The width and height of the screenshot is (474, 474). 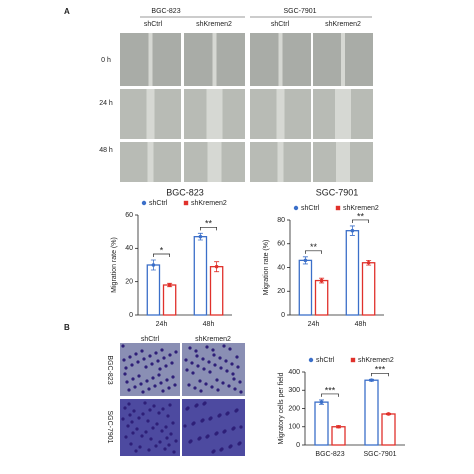 I want to click on significance-label: *, so click(x=162, y=250).